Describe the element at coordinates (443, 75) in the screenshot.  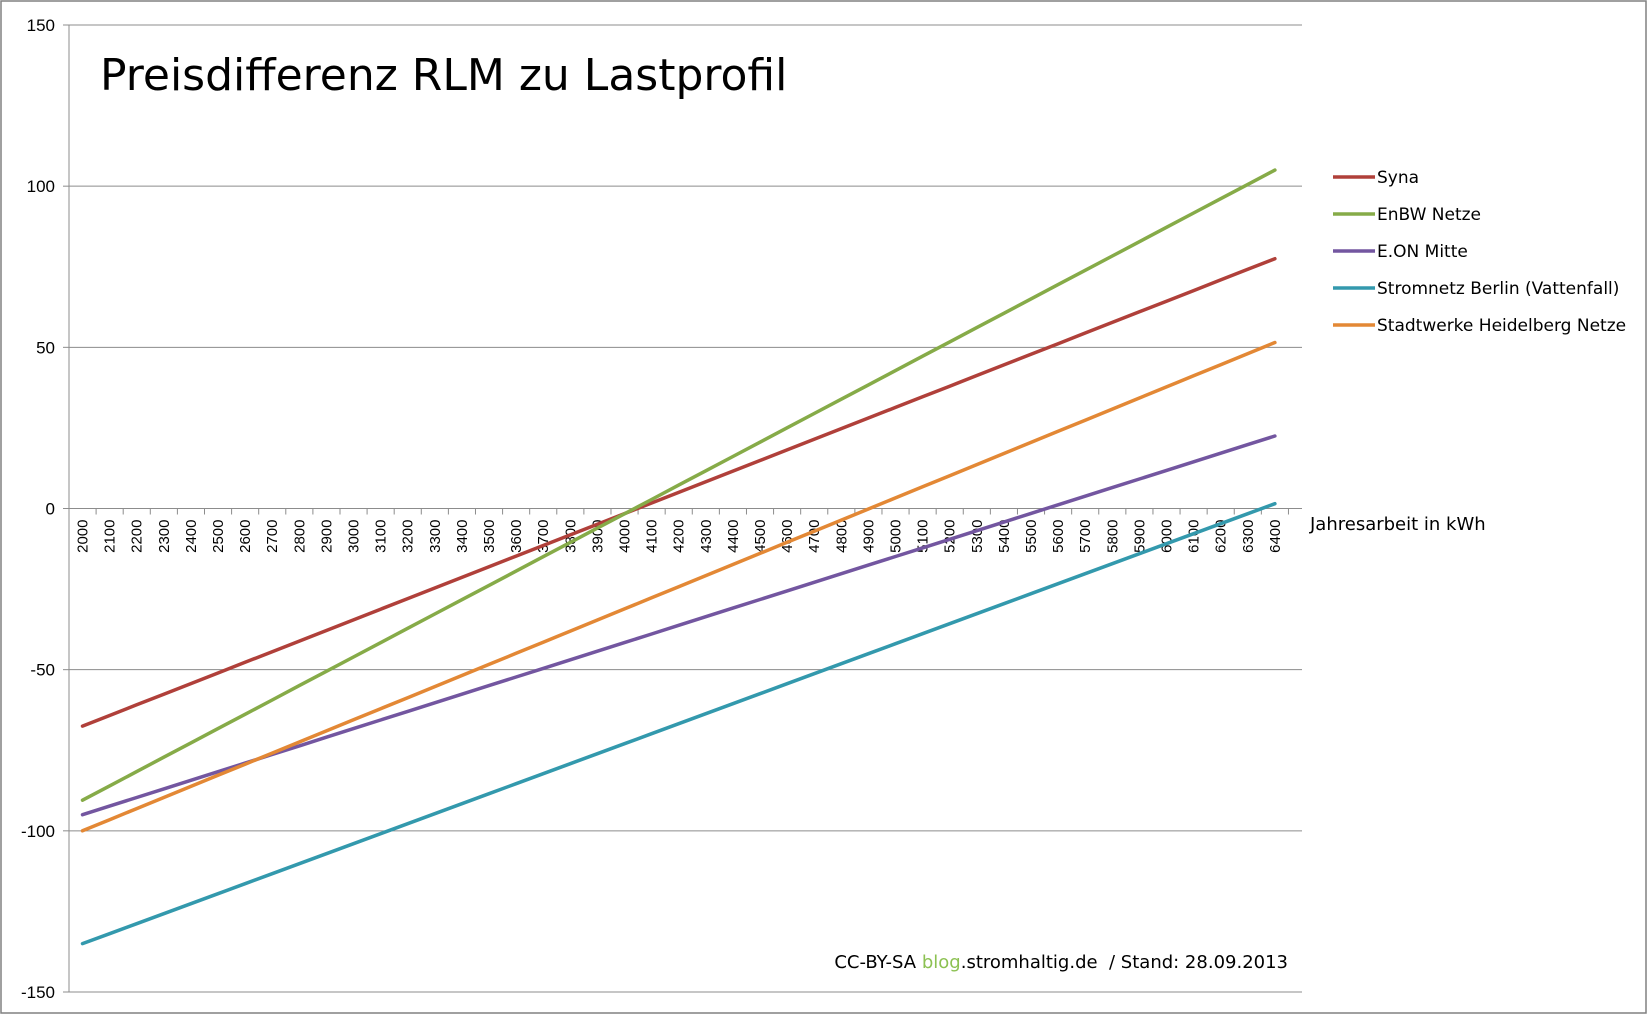
I see `chart-title: Preisdifferenz RLM zu Lastprofil` at that location.